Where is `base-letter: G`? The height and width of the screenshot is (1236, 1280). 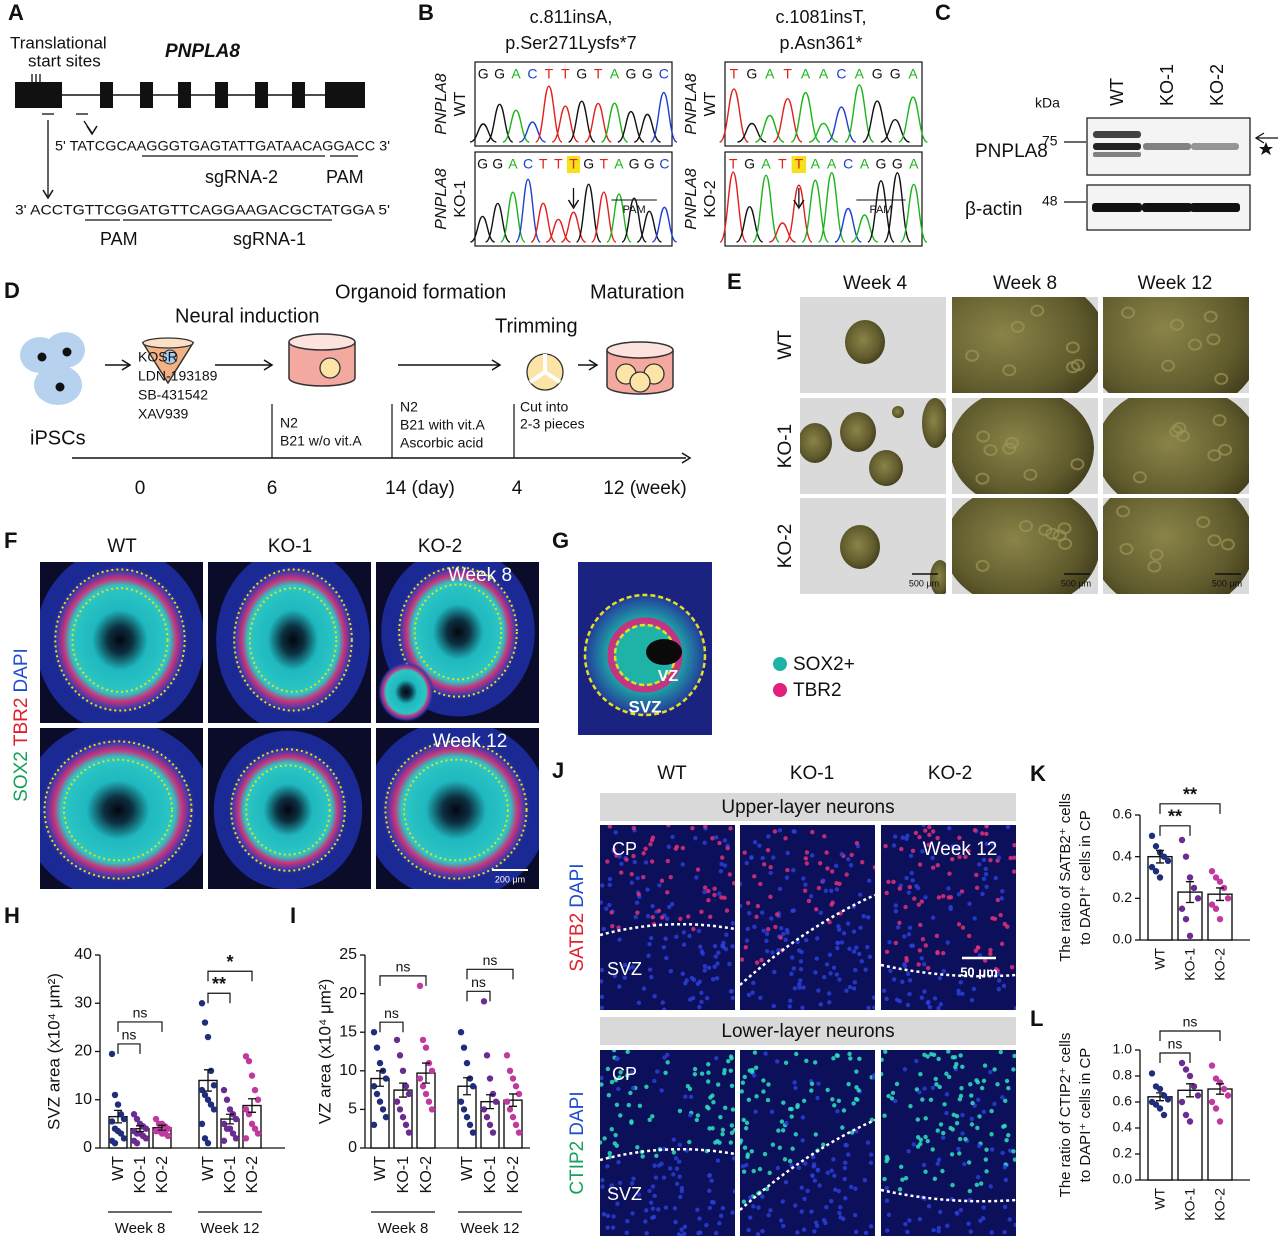
base-letter: G is located at coordinates (588, 164).